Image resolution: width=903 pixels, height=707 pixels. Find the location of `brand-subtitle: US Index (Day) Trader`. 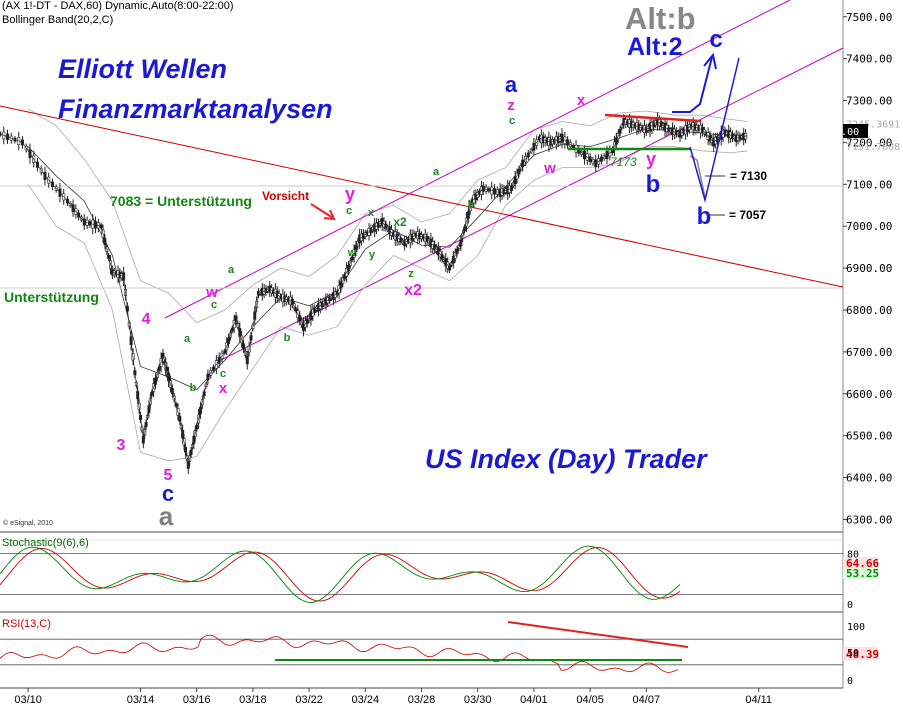

brand-subtitle: US Index (Day) Trader is located at coordinates (566, 459).